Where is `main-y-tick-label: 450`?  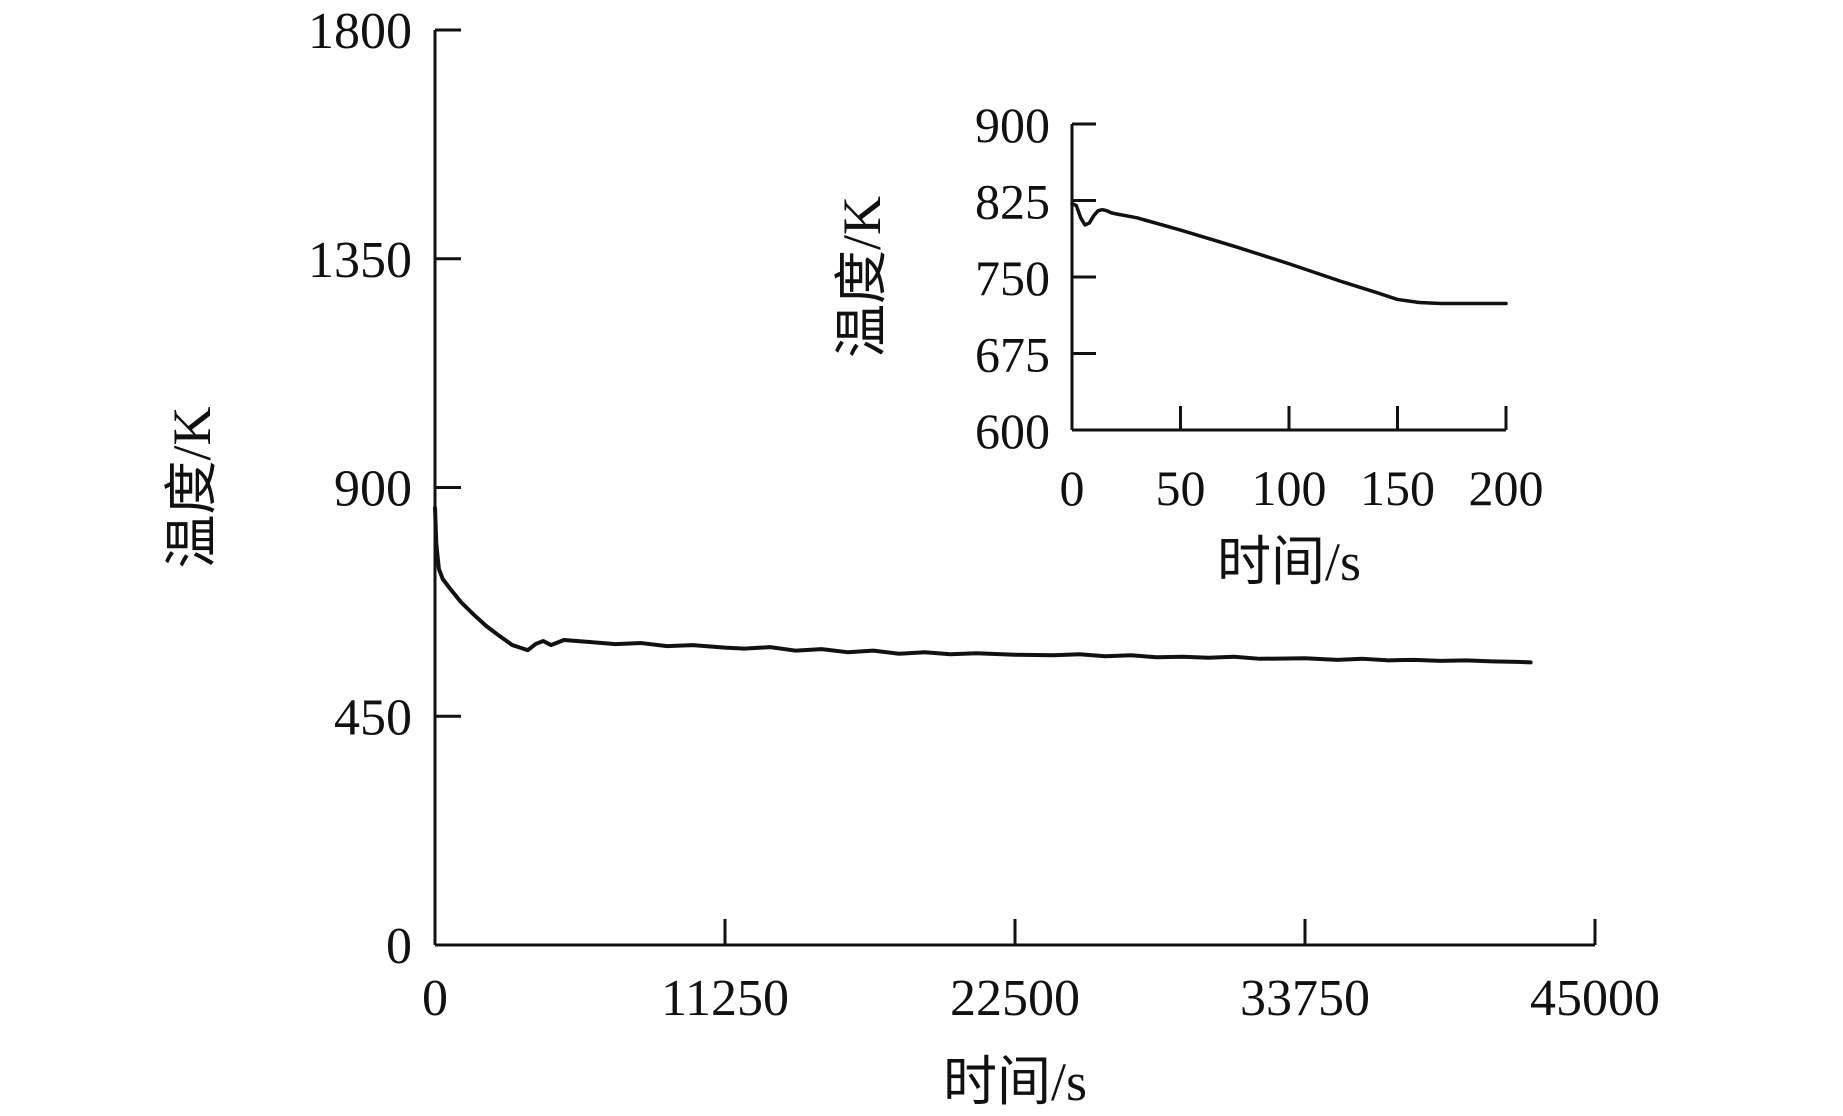
main-y-tick-label: 450 is located at coordinates (373, 717).